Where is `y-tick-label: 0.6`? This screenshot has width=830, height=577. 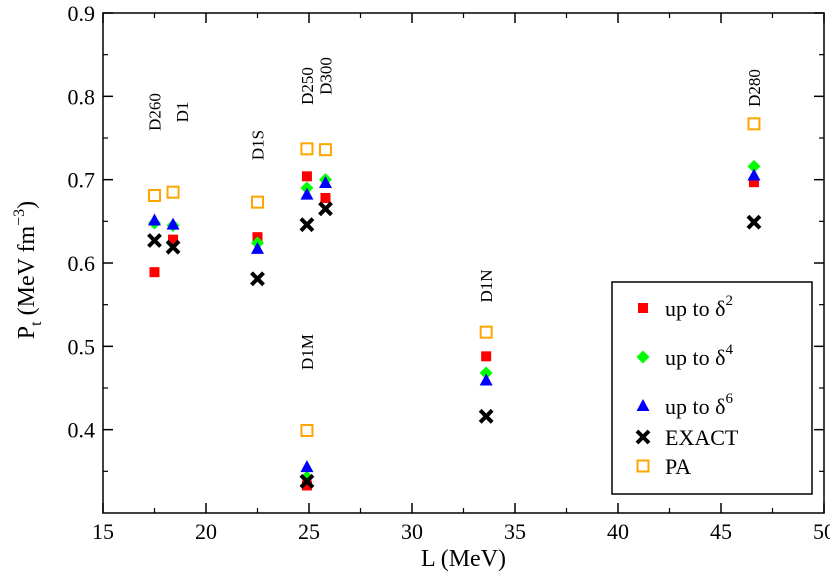 y-tick-label: 0.6 is located at coordinates (82, 263).